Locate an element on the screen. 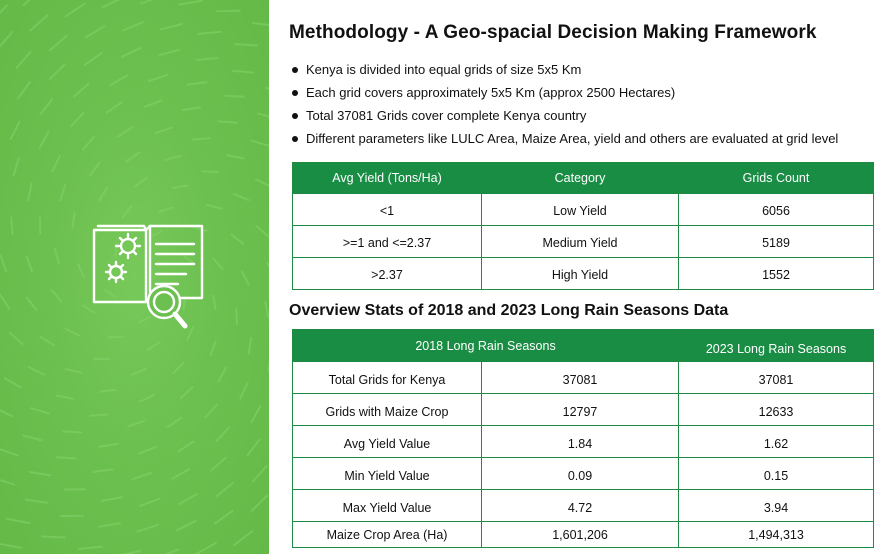 The width and height of the screenshot is (881, 554). row-label: Total Grids for Kenya is located at coordinates (387, 377).